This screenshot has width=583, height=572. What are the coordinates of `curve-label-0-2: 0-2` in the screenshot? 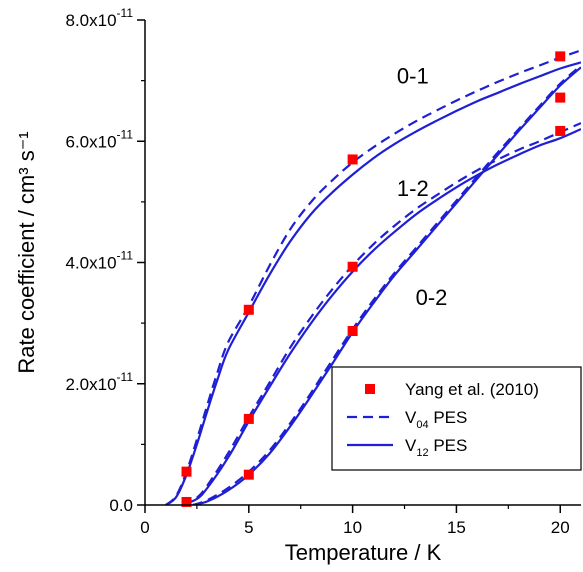 It's located at (432, 297).